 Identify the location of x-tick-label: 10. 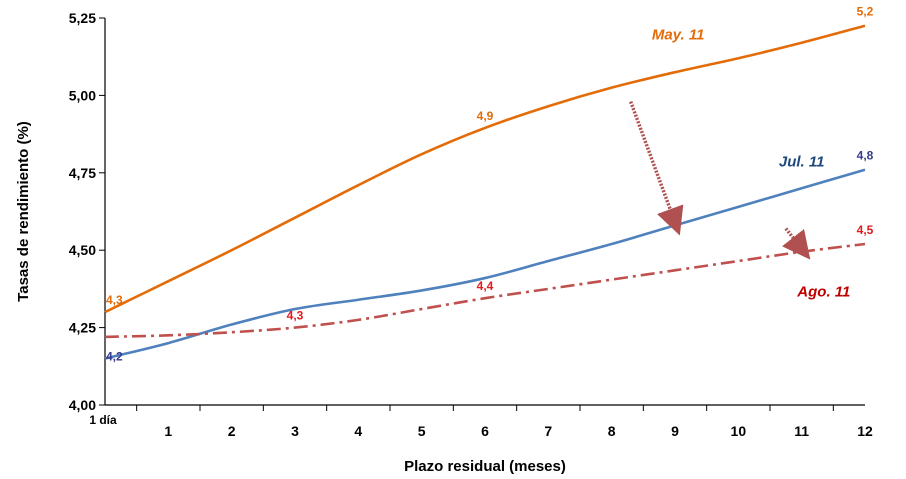
(739, 431).